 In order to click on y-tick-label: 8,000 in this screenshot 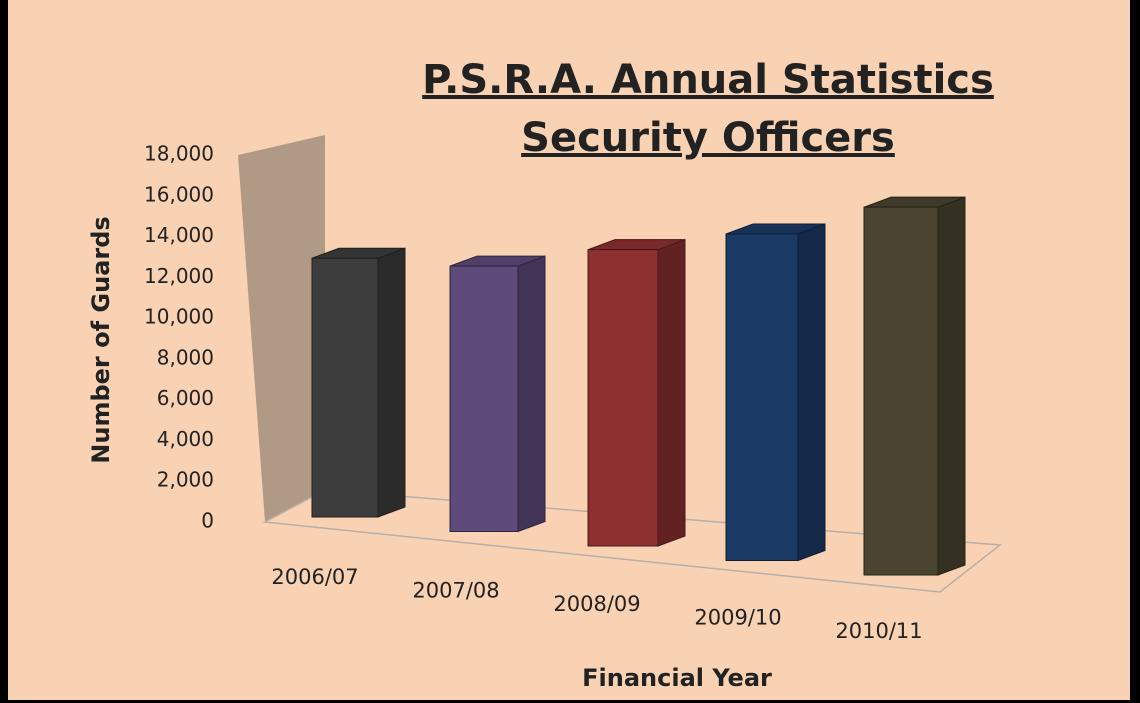, I will do `click(185, 357)`.